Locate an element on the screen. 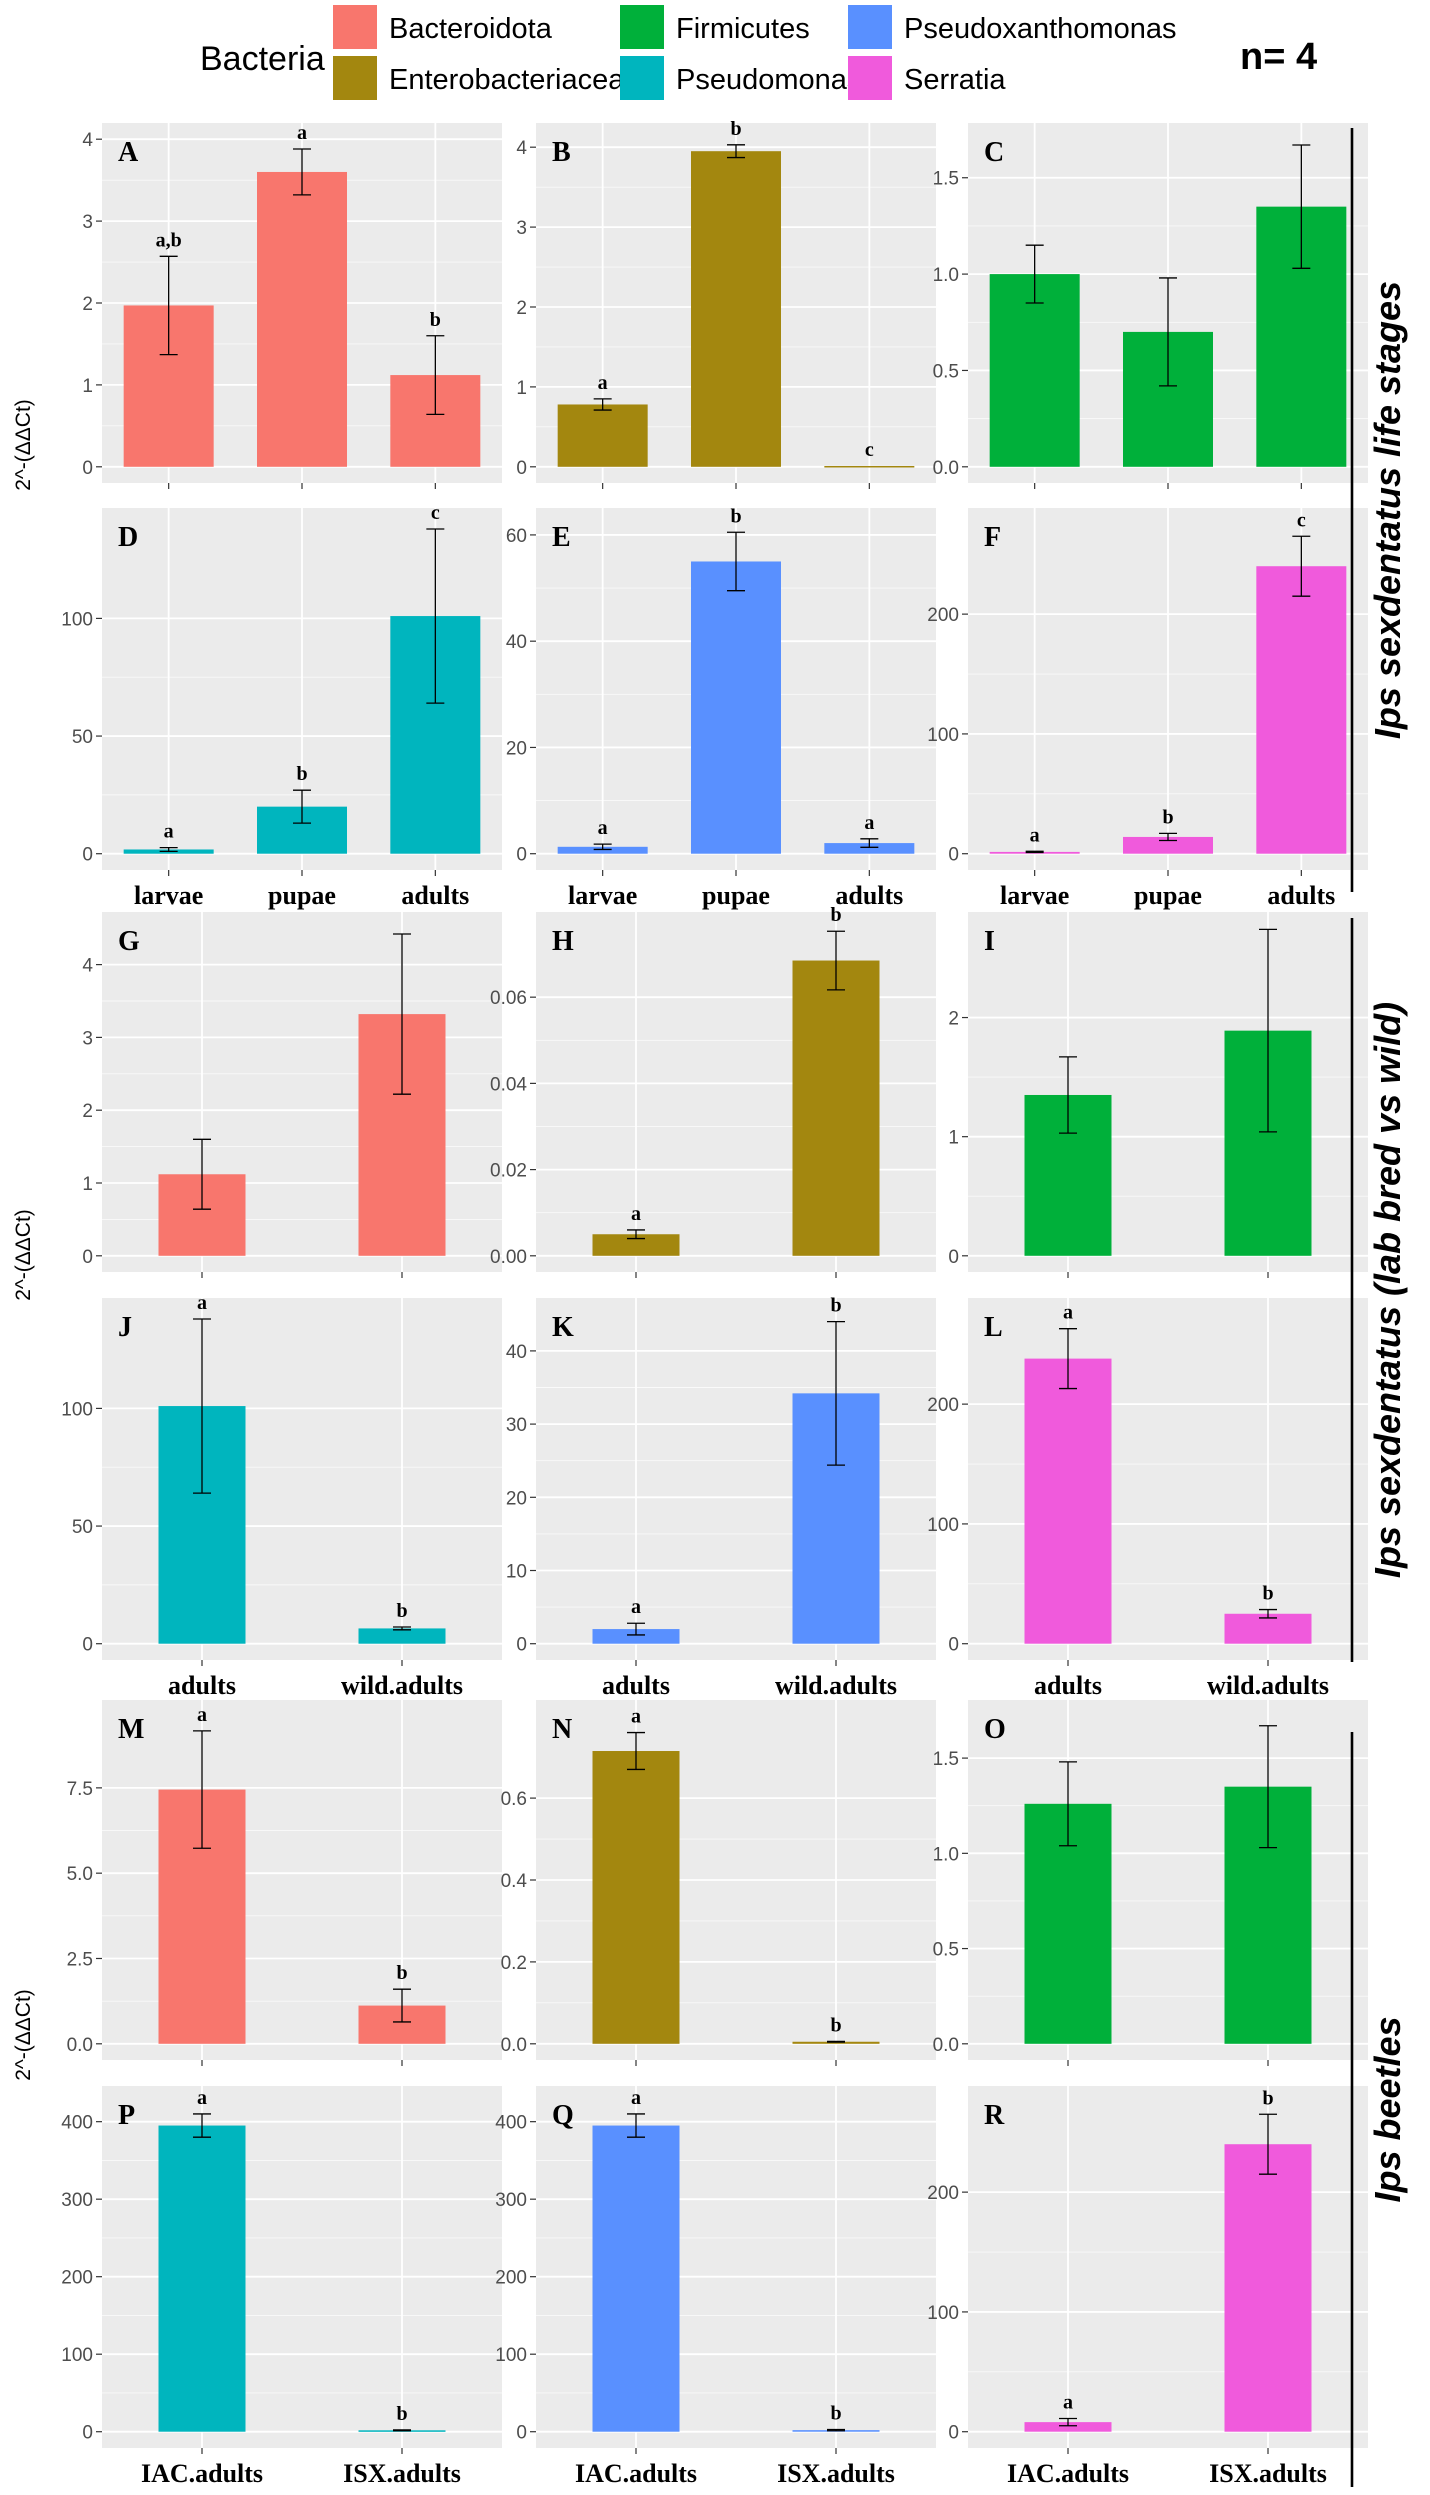  x-tick-label: ISX.adults is located at coordinates (836, 2473).